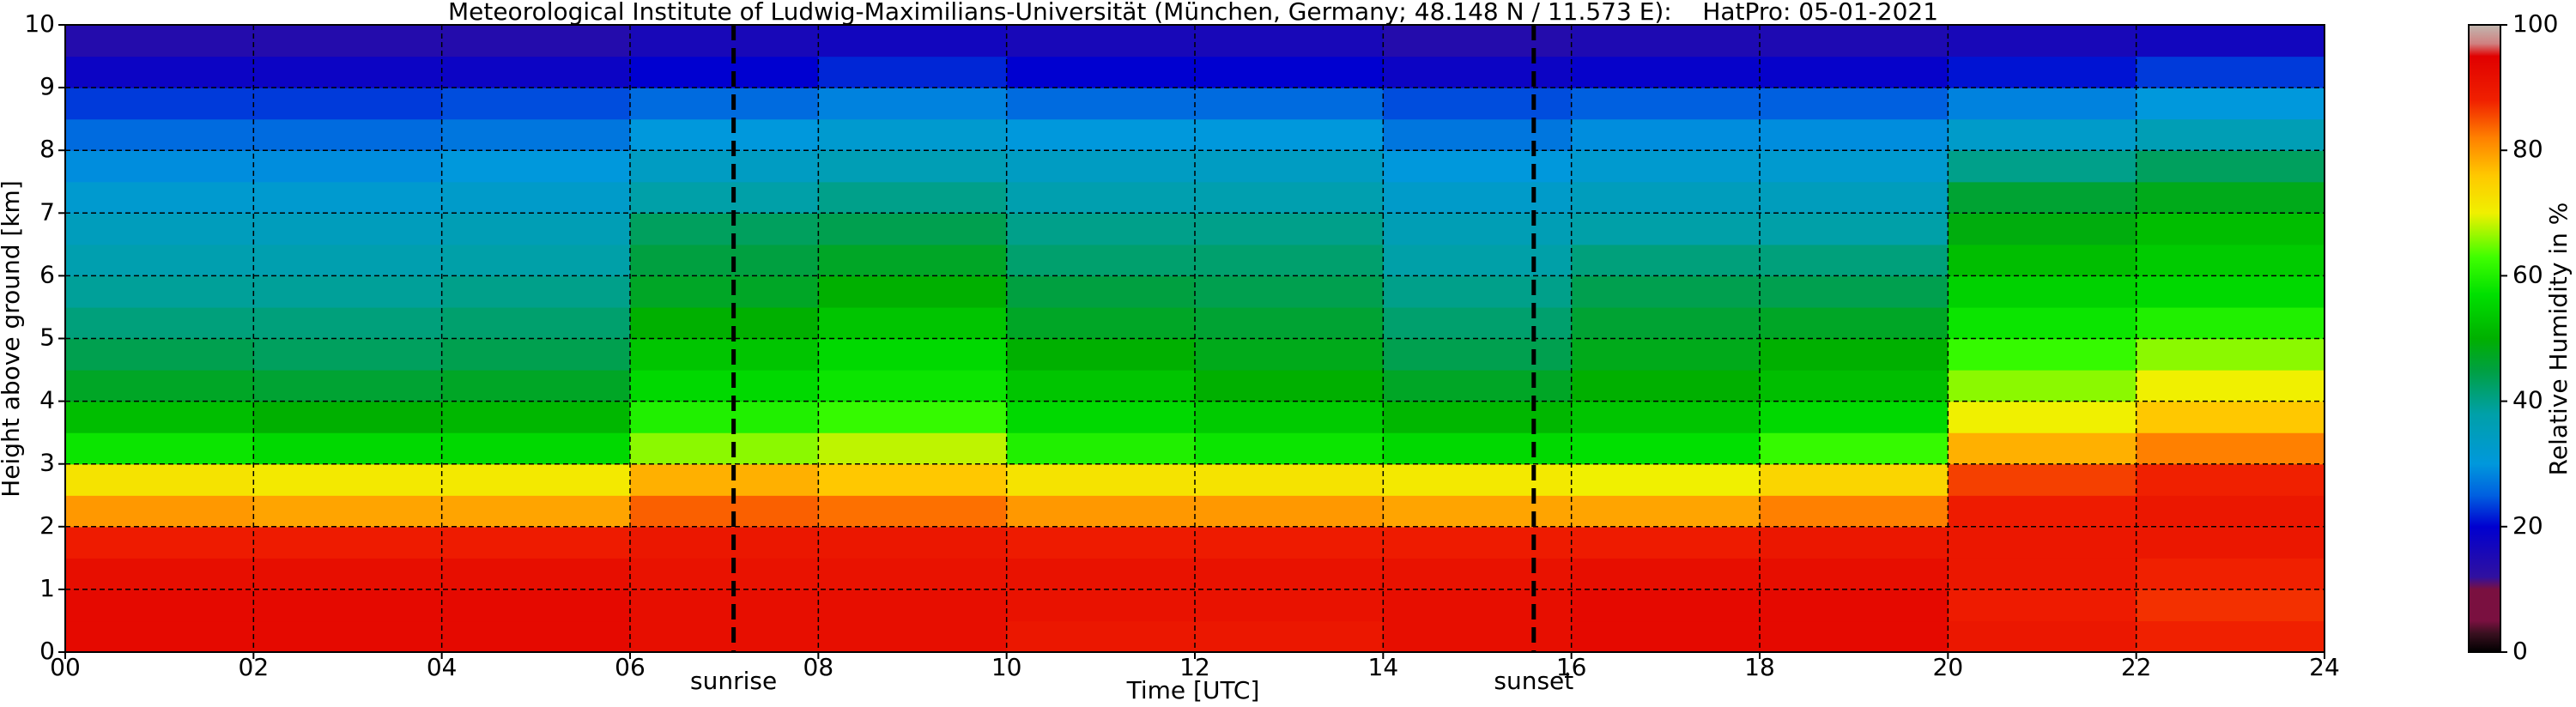 The image size is (2576, 707). Describe the element at coordinates (47, 588) in the screenshot. I see `y-tick-label: 1` at that location.